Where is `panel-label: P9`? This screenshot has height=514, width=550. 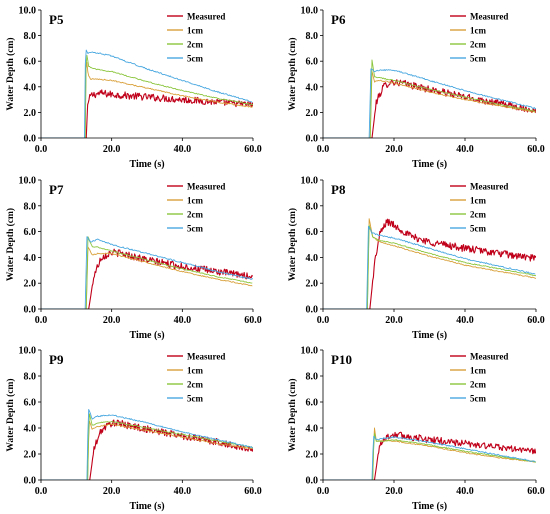 panel-label: P9 is located at coordinates (56, 359).